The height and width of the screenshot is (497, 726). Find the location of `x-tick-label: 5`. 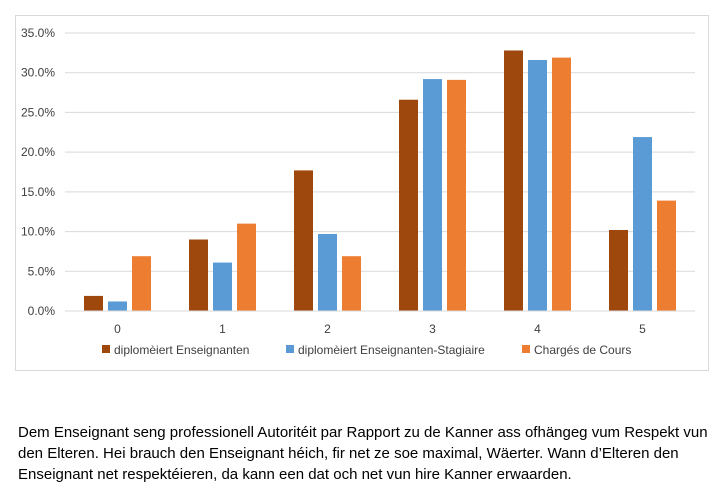

x-tick-label: 5 is located at coordinates (642, 329).